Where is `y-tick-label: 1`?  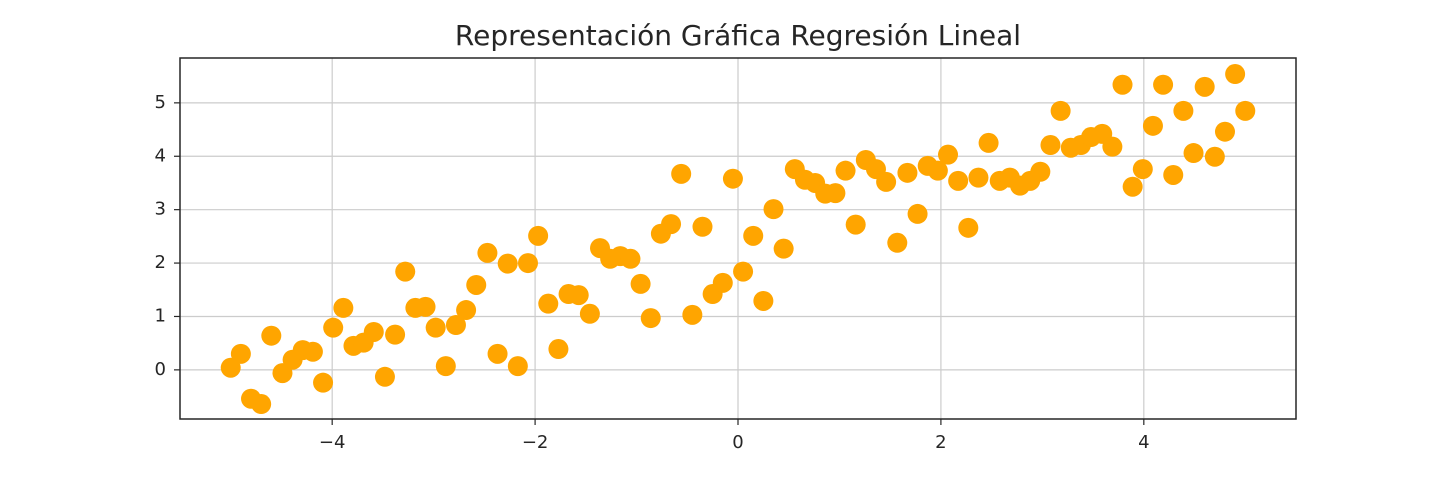
y-tick-label: 1 is located at coordinates (160, 315).